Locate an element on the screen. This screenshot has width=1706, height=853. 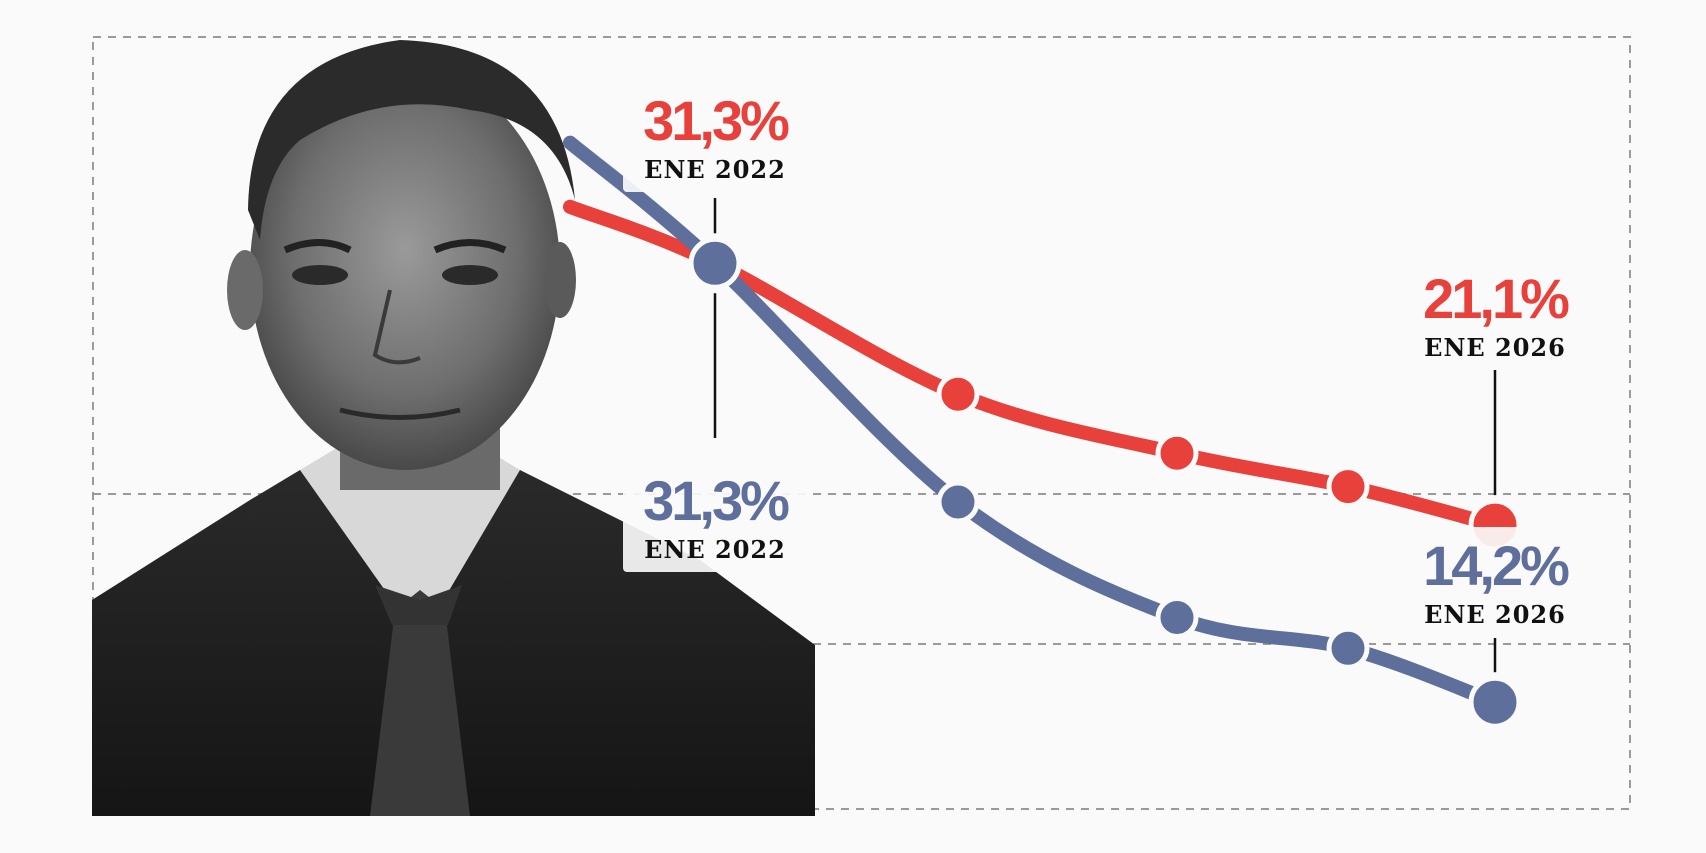
annotation-value-3: 14,2% is located at coordinates (1496, 565).